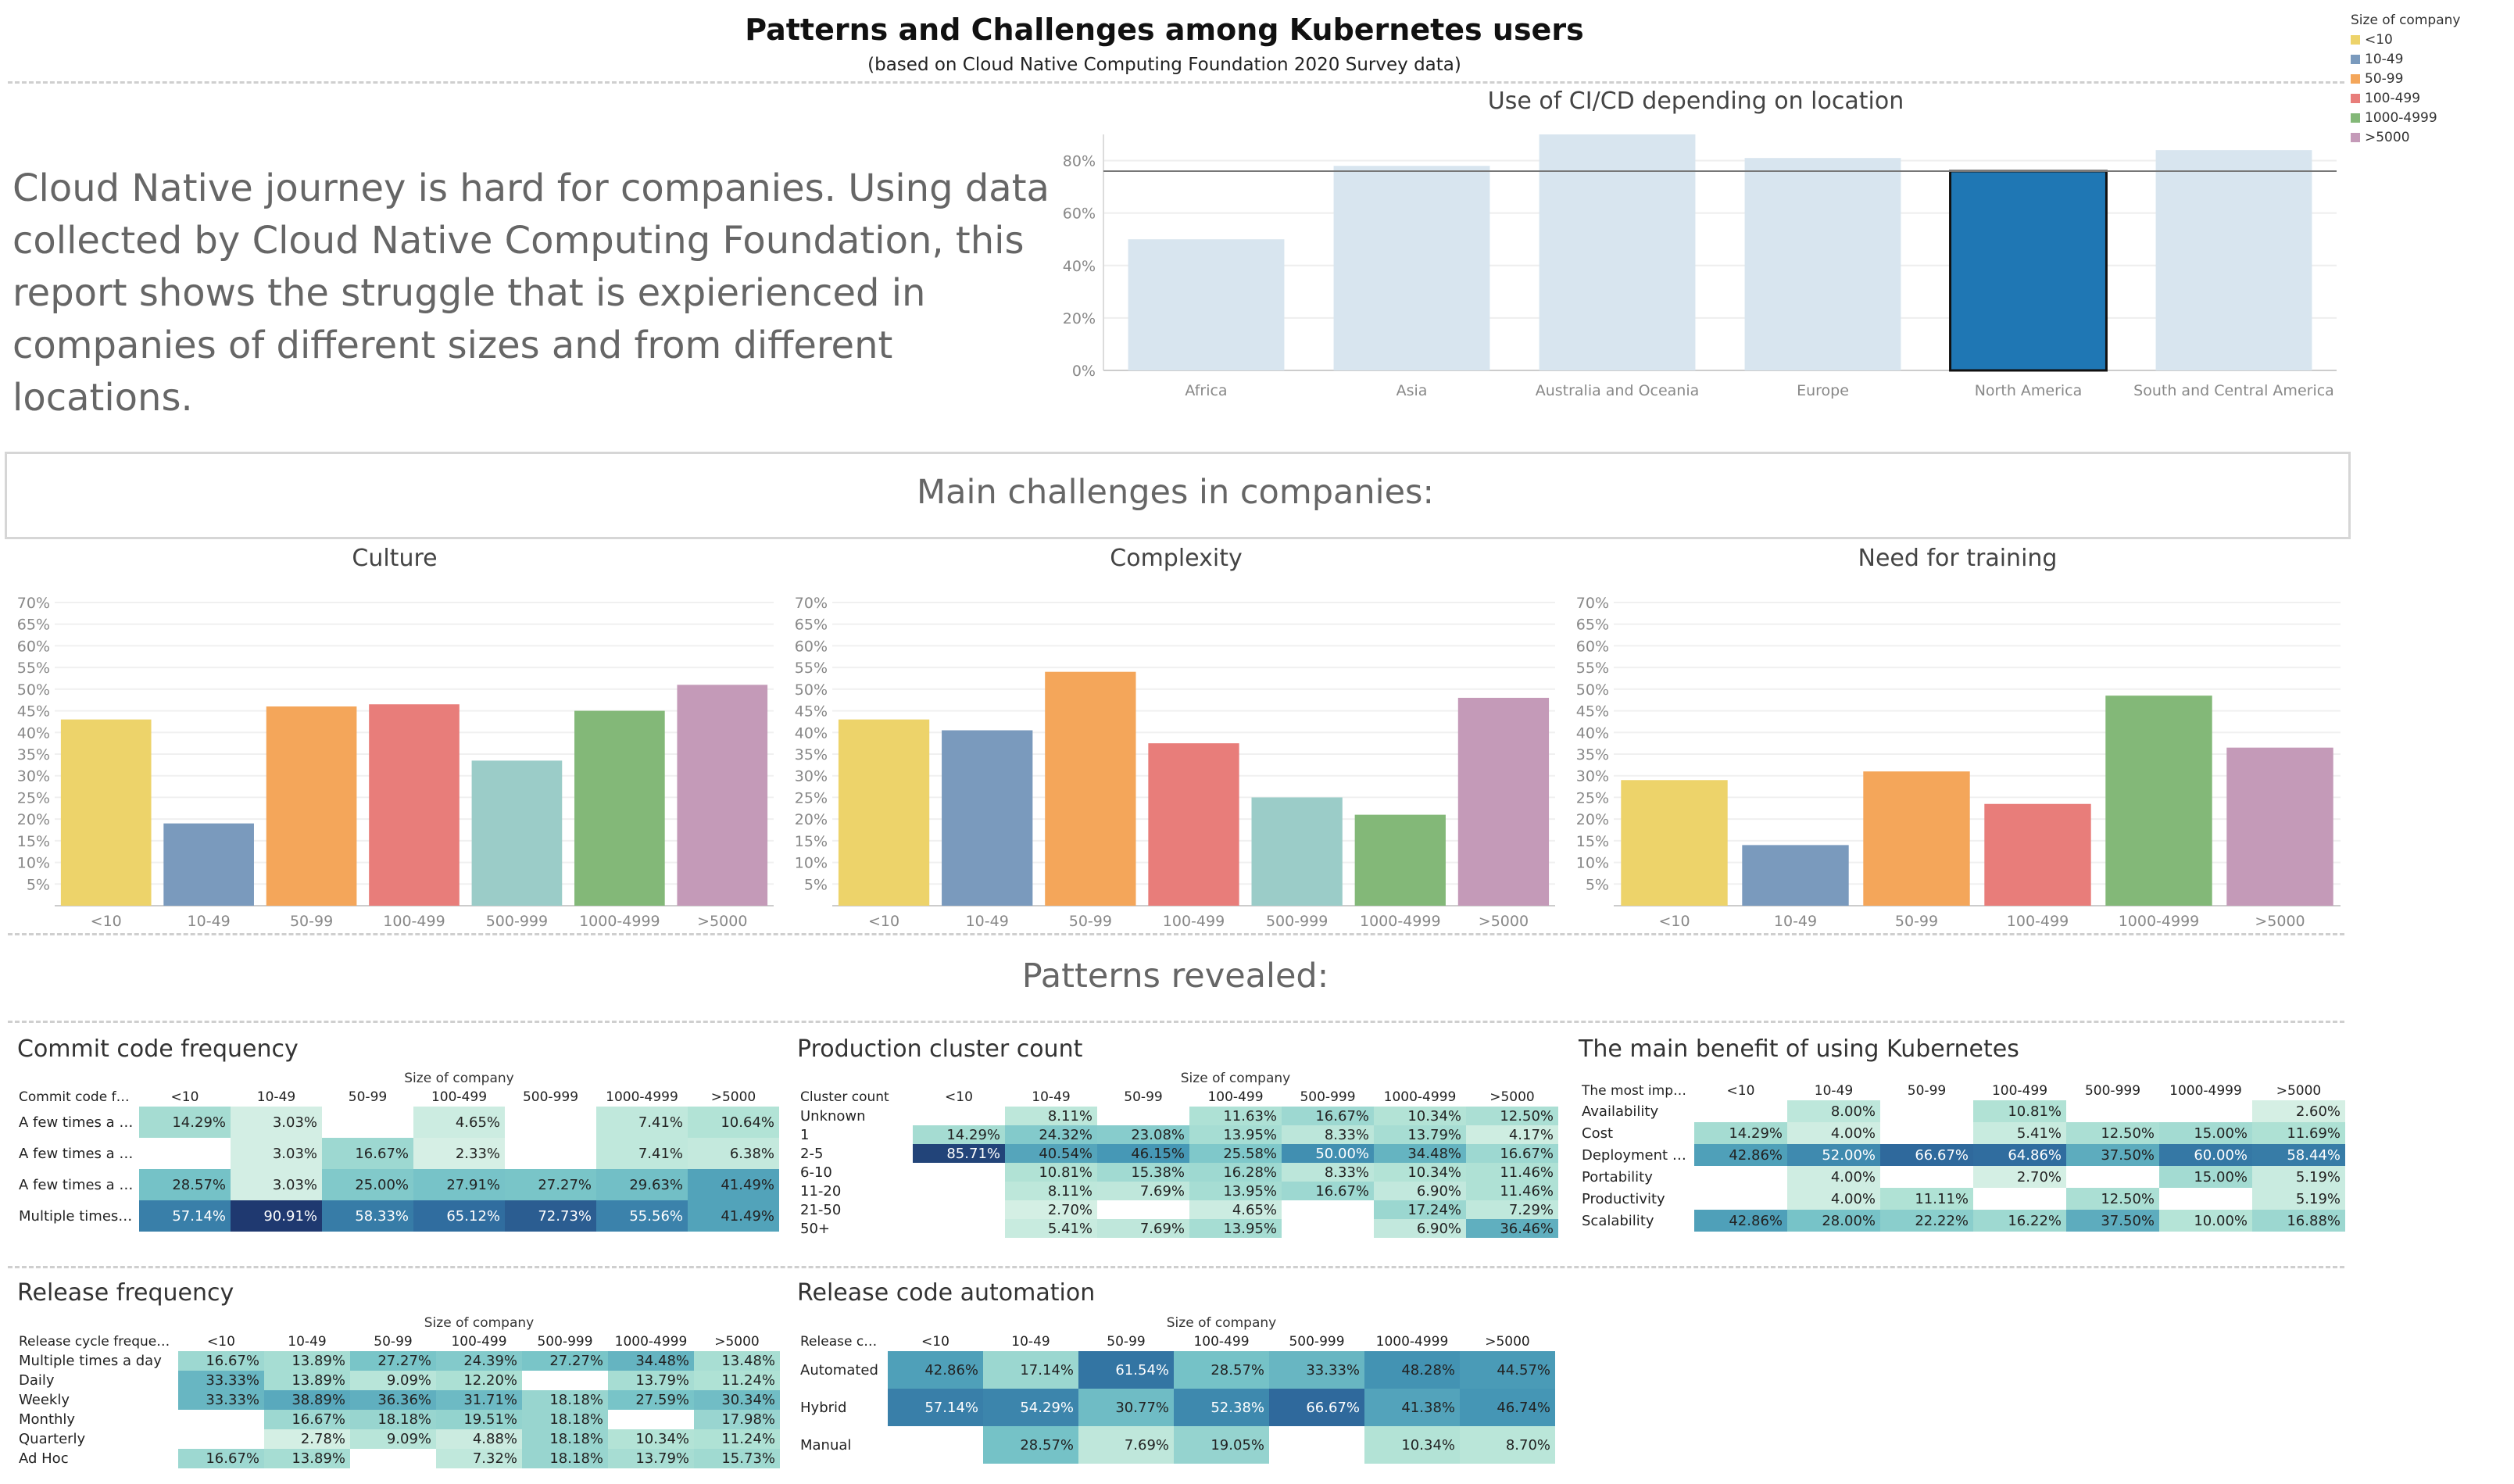 This screenshot has height=1484, width=2514. I want to click on heatmap-cell: 30.34%, so click(737, 1400).